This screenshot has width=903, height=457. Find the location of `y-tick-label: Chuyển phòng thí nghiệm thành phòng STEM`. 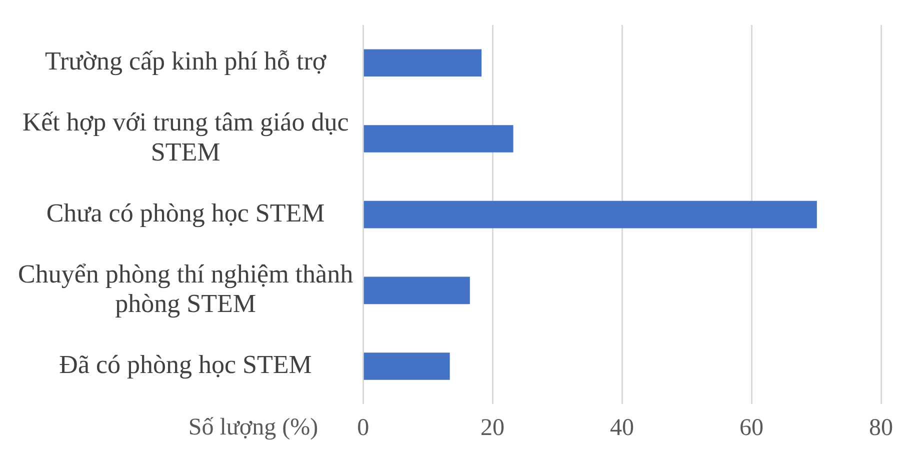

y-tick-label: Chuyển phòng thí nghiệm thành phòng STEM is located at coordinates (186, 288).